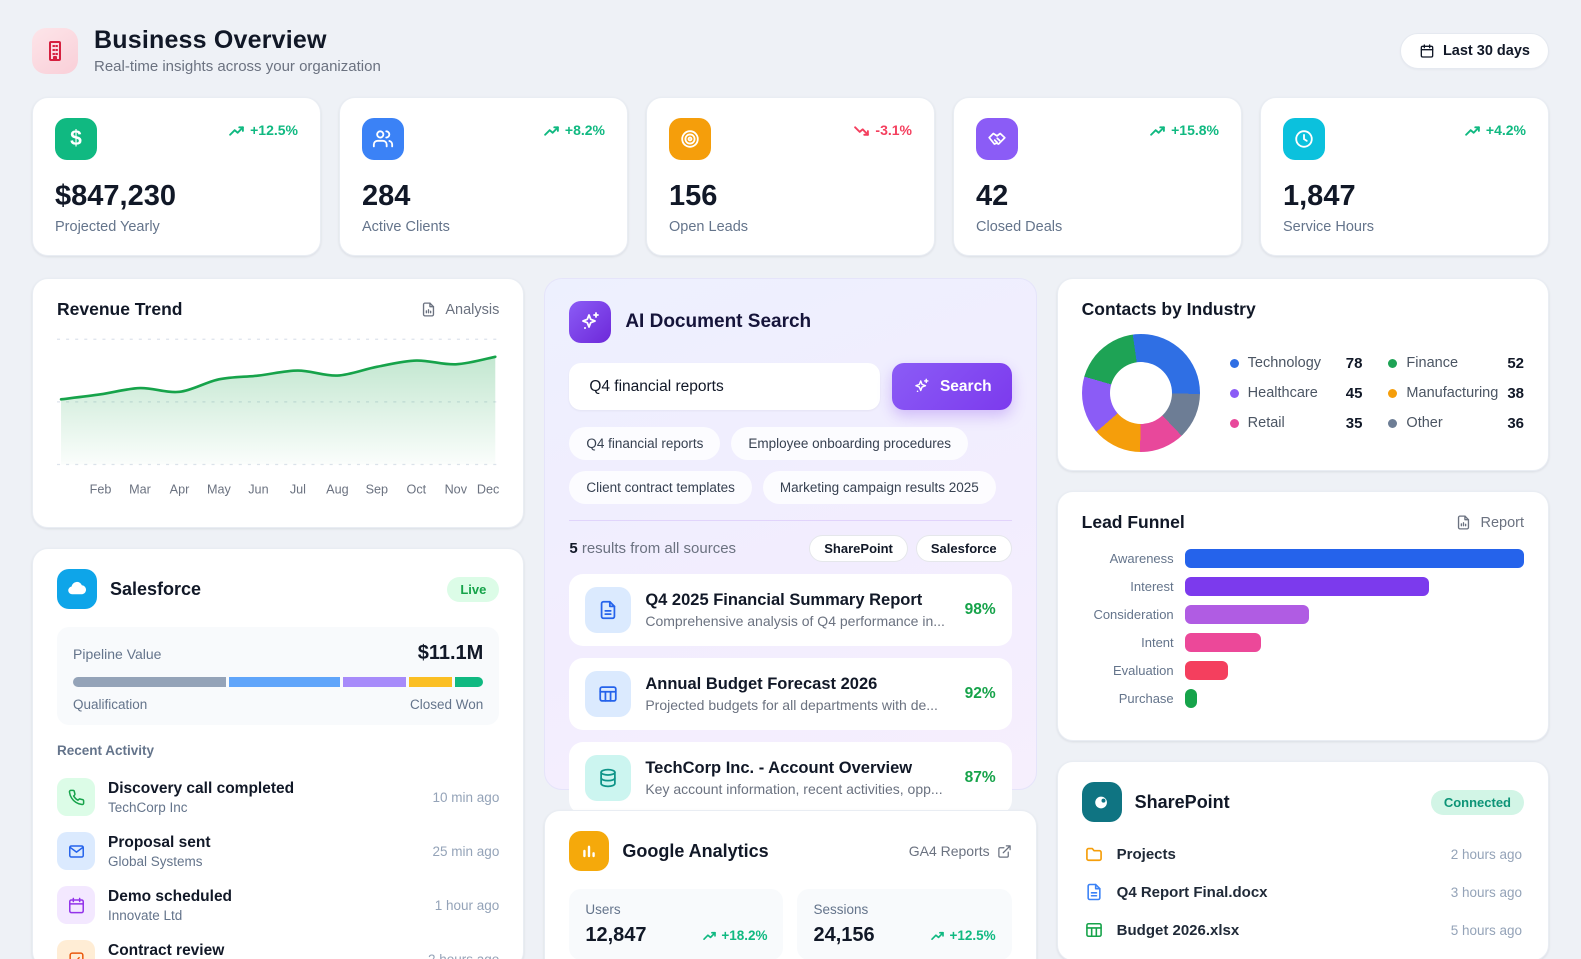 The width and height of the screenshot is (1581, 959). I want to click on live-badge: Live, so click(473, 589).